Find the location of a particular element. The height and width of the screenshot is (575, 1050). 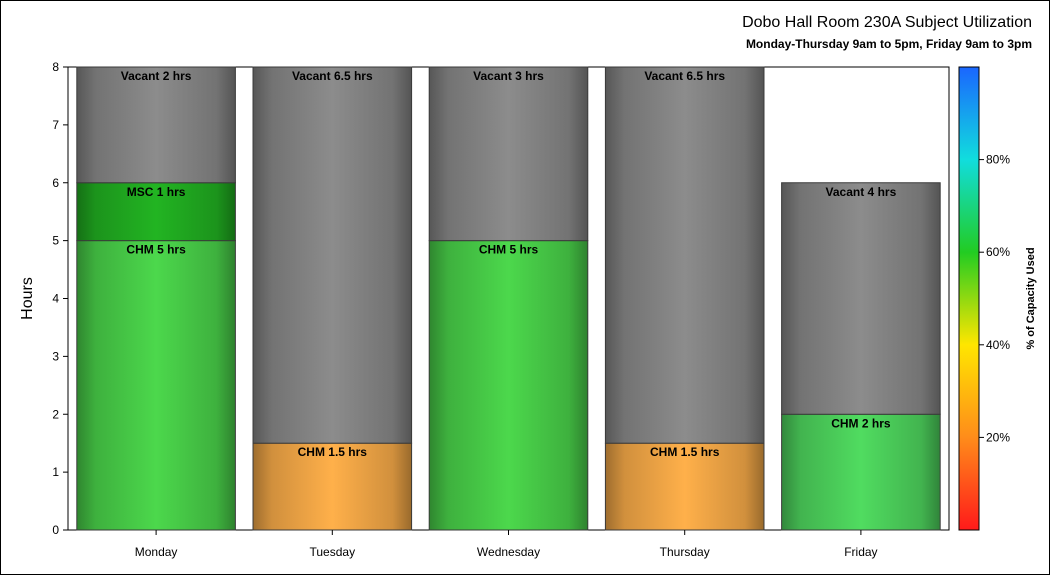

y-tick-label: 4 is located at coordinates (55, 299).